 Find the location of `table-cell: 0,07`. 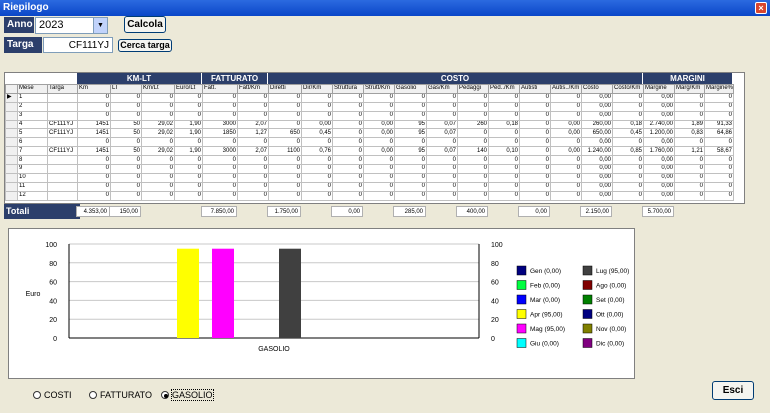

table-cell: 0,07 is located at coordinates (442, 151).